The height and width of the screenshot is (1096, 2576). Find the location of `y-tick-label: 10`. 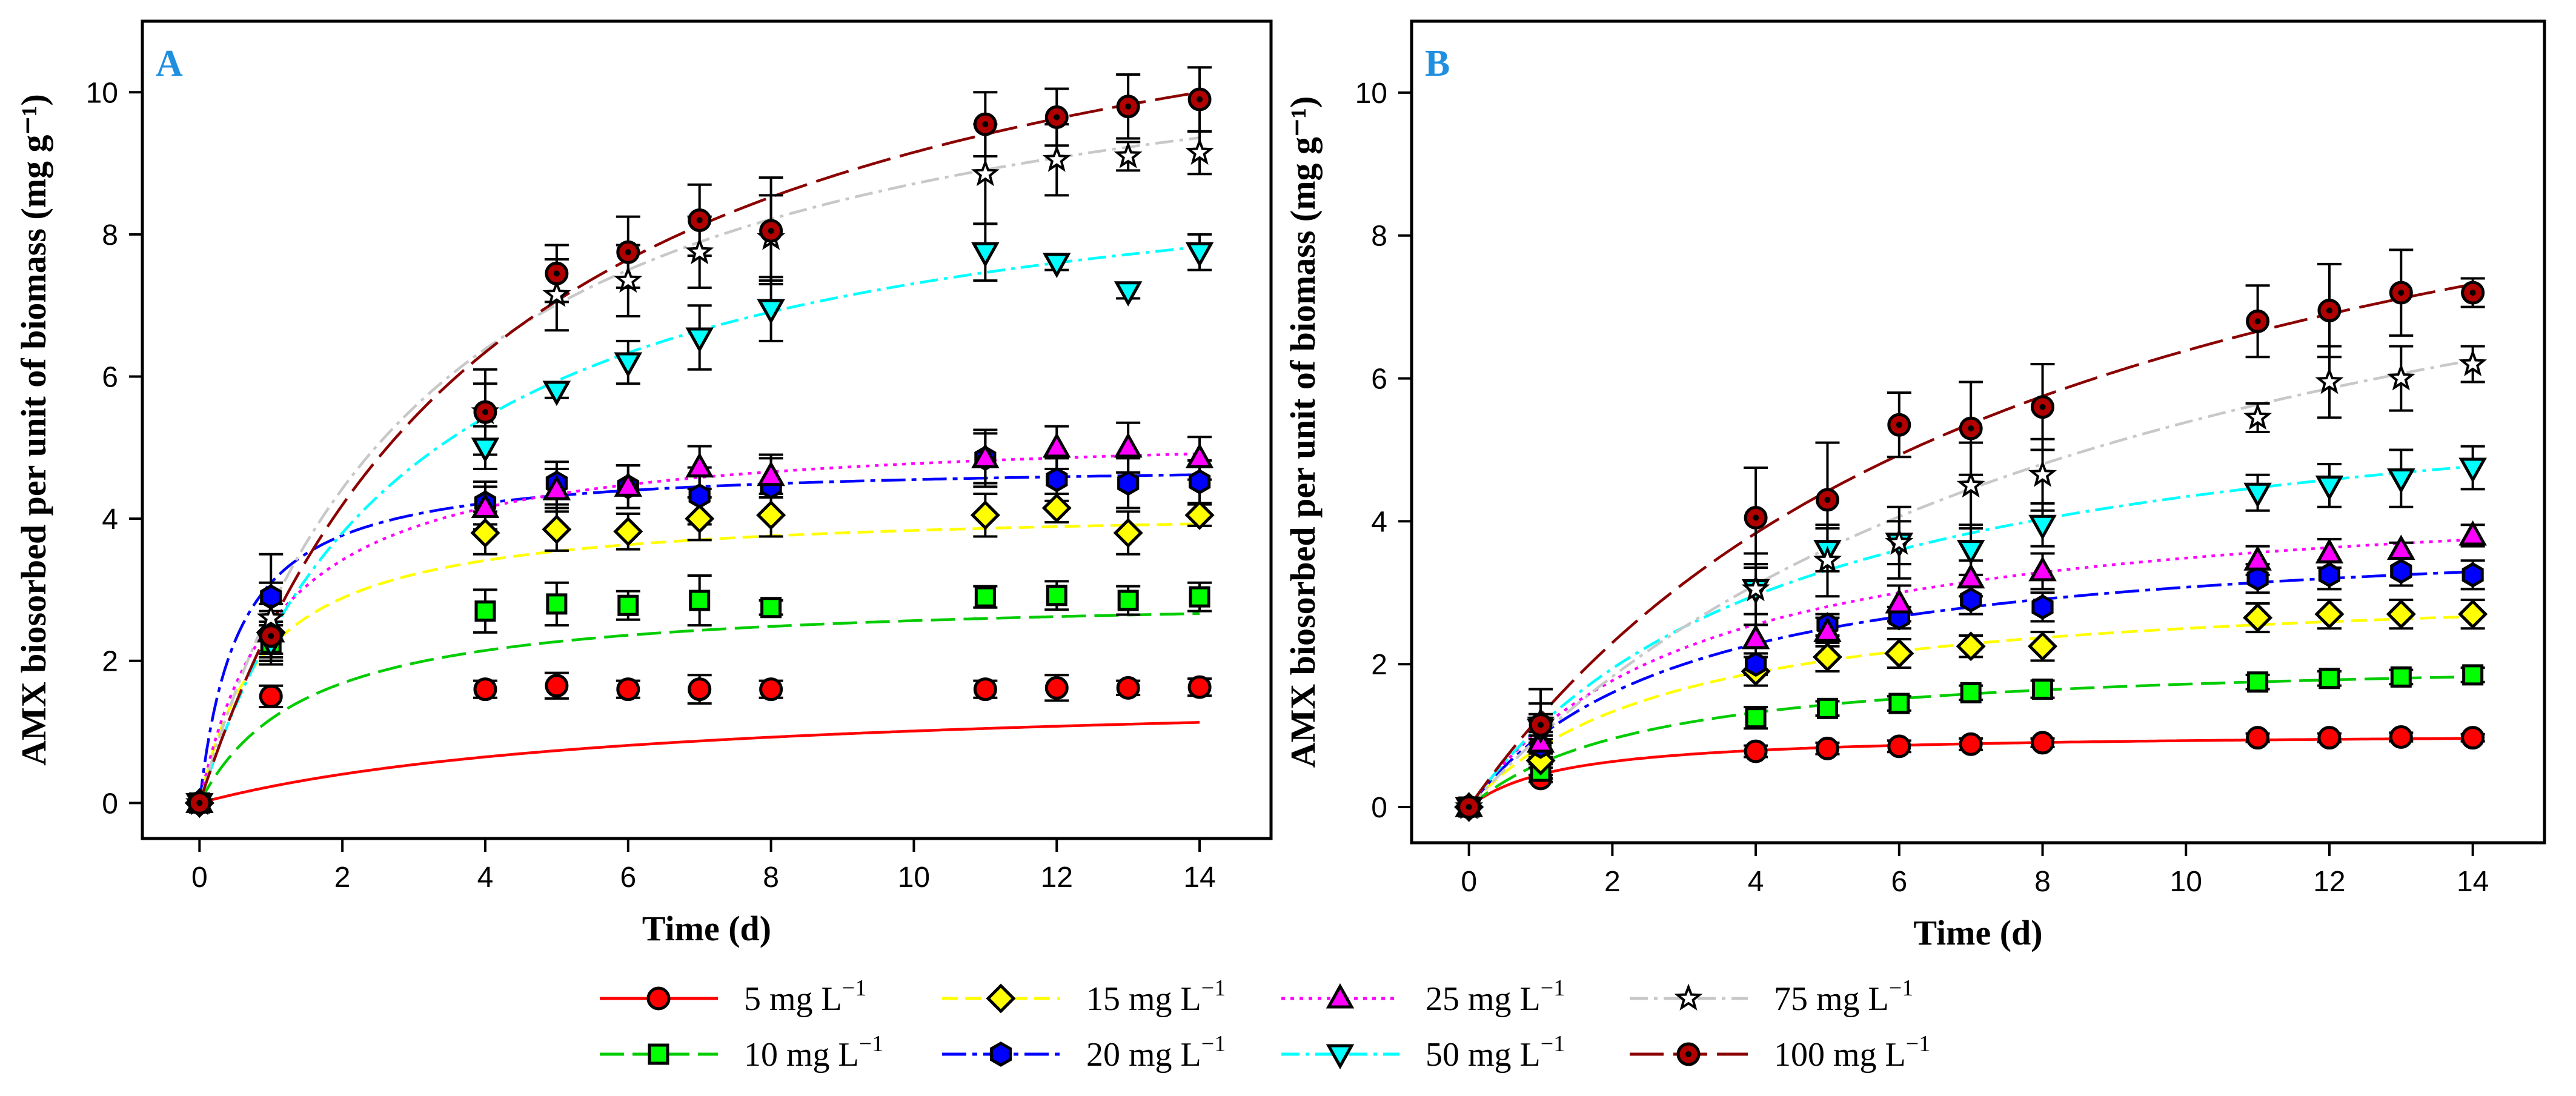

y-tick-label: 10 is located at coordinates (102, 93).